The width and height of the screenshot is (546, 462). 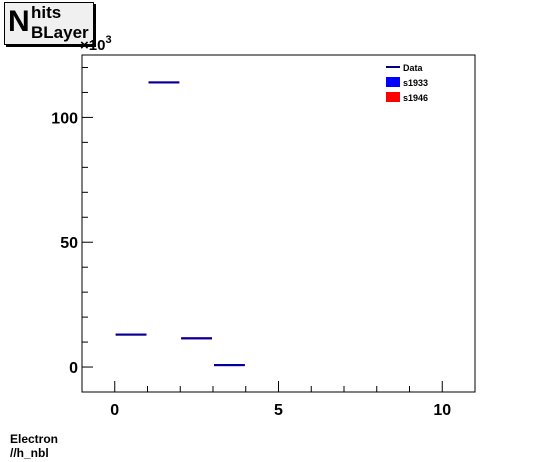 What do you see at coordinates (19, 21) in the screenshot?
I see `title-main: N` at bounding box center [19, 21].